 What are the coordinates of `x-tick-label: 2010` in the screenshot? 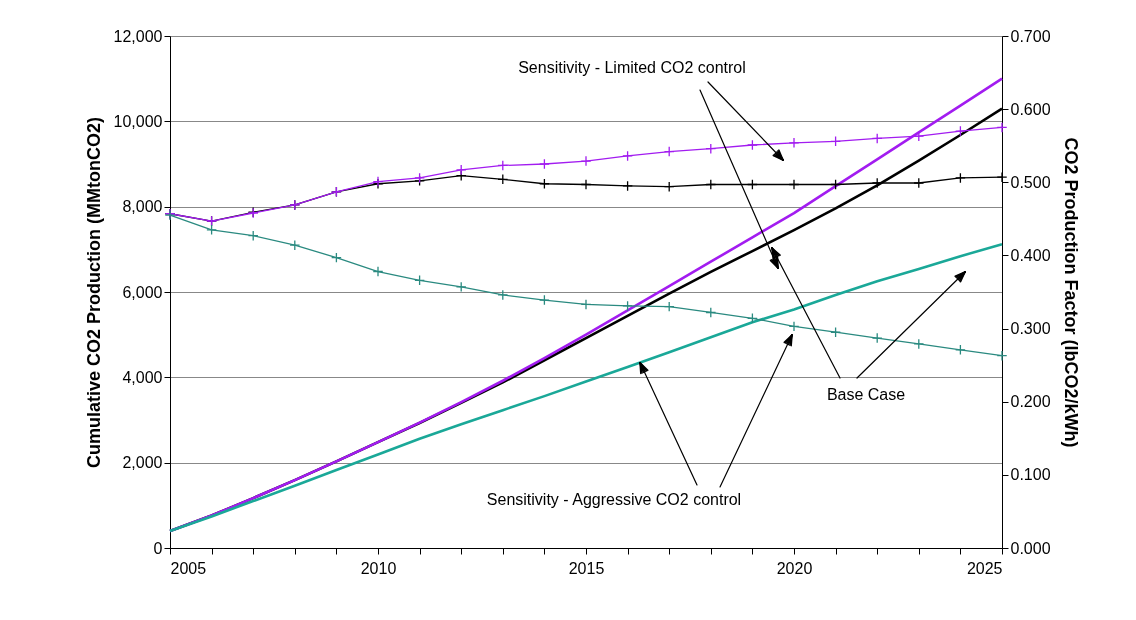 It's located at (378, 568).